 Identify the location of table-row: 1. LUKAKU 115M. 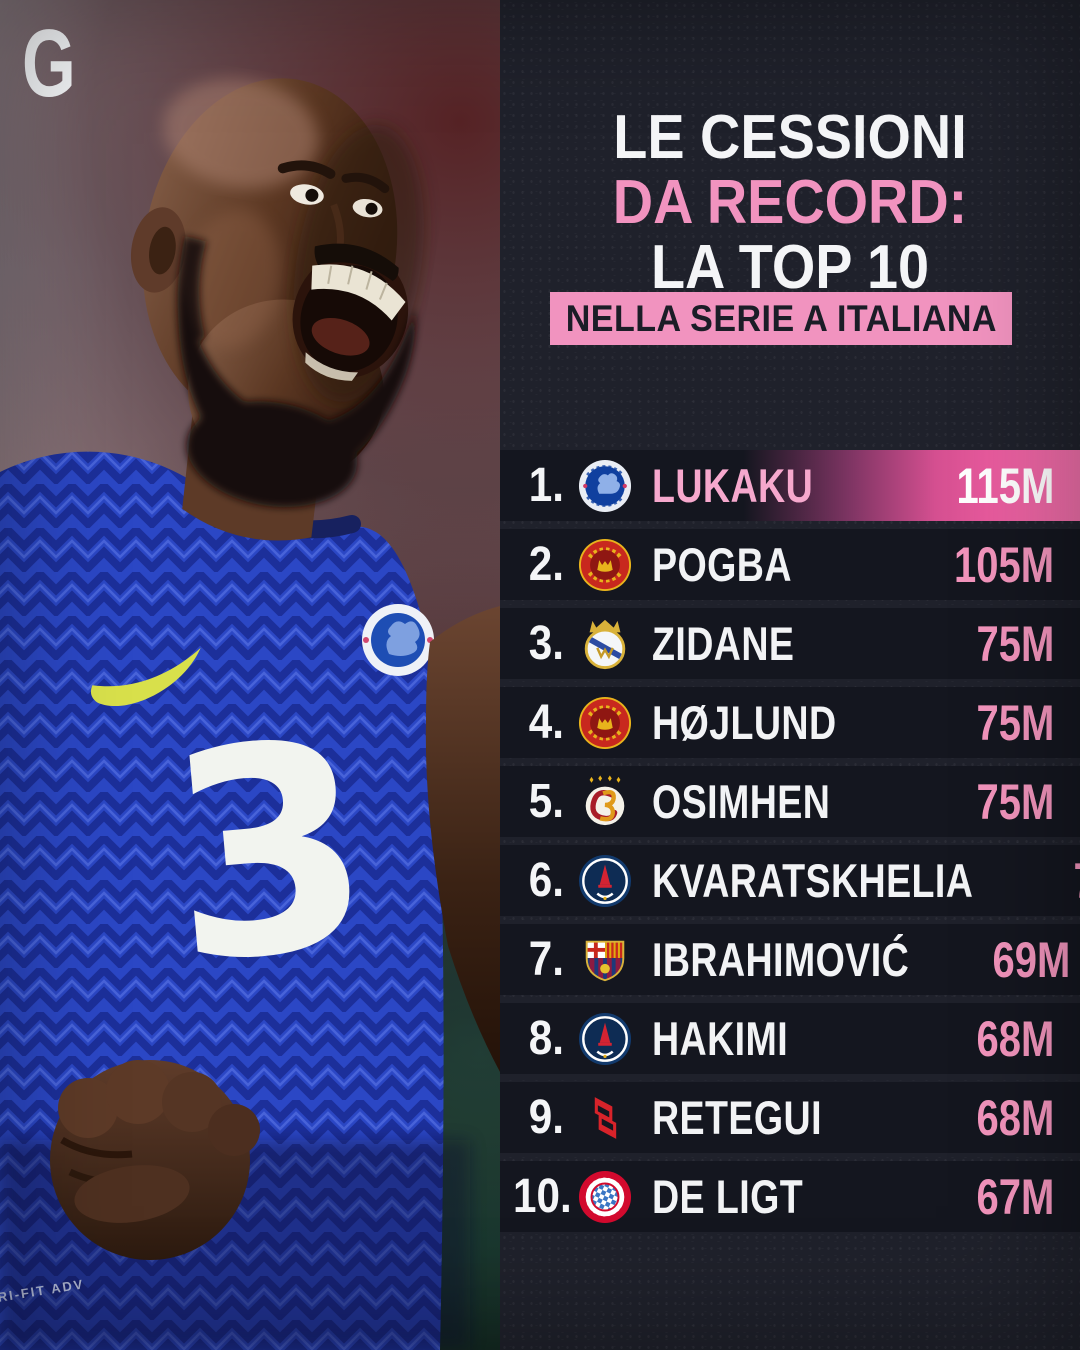
(790, 485).